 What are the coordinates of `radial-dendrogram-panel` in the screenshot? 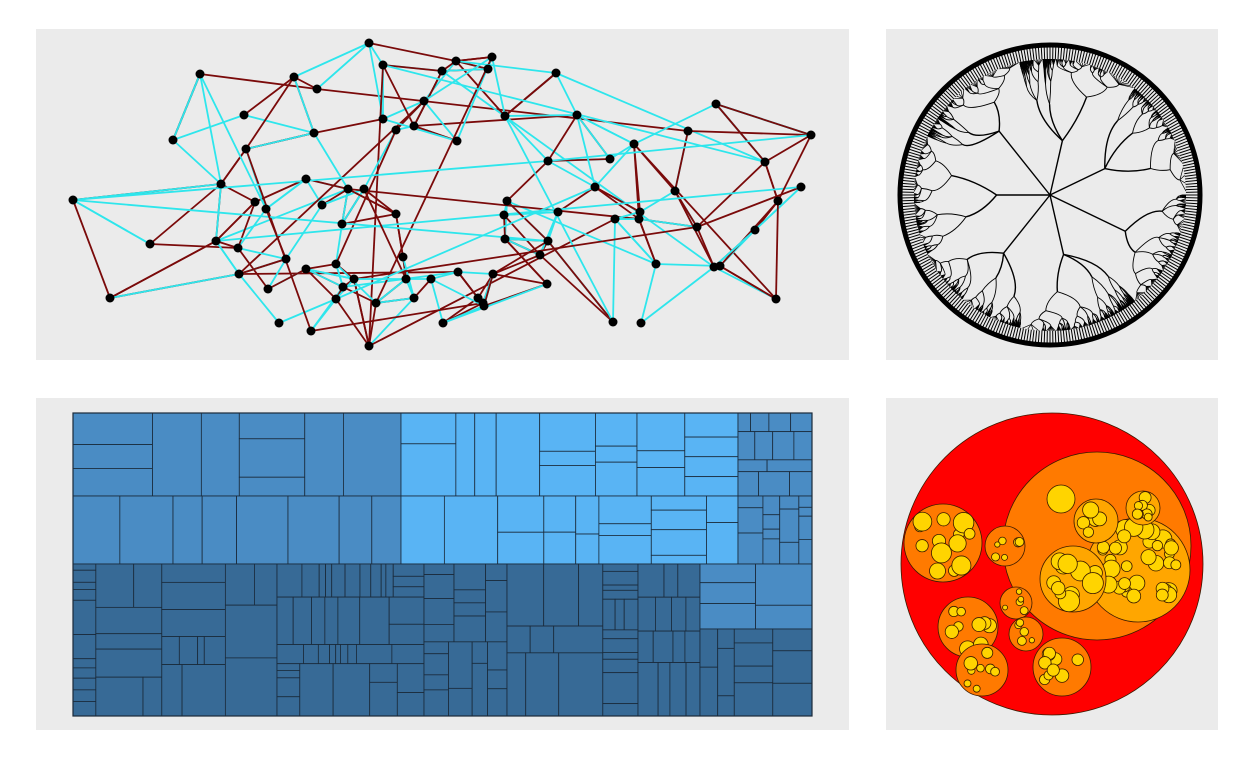 It's located at (1052, 194).